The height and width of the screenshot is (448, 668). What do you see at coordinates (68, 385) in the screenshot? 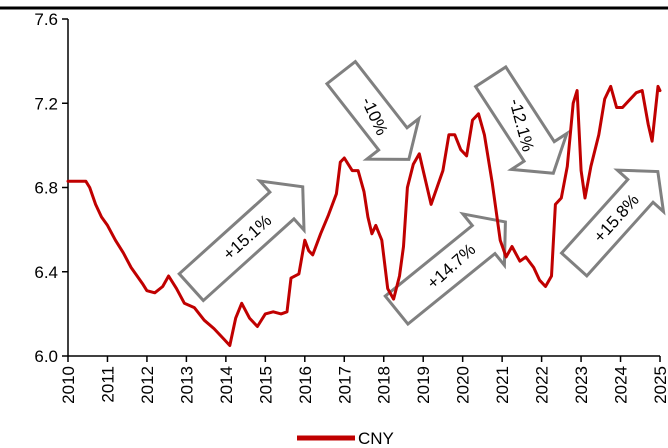
I see `x-tick-label: 2010` at bounding box center [68, 385].